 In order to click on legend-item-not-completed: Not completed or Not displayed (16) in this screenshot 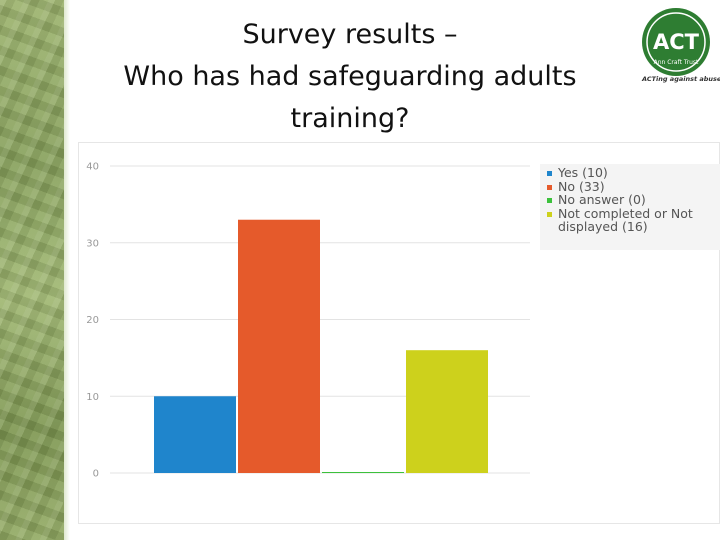, I will do `click(630, 219)`.